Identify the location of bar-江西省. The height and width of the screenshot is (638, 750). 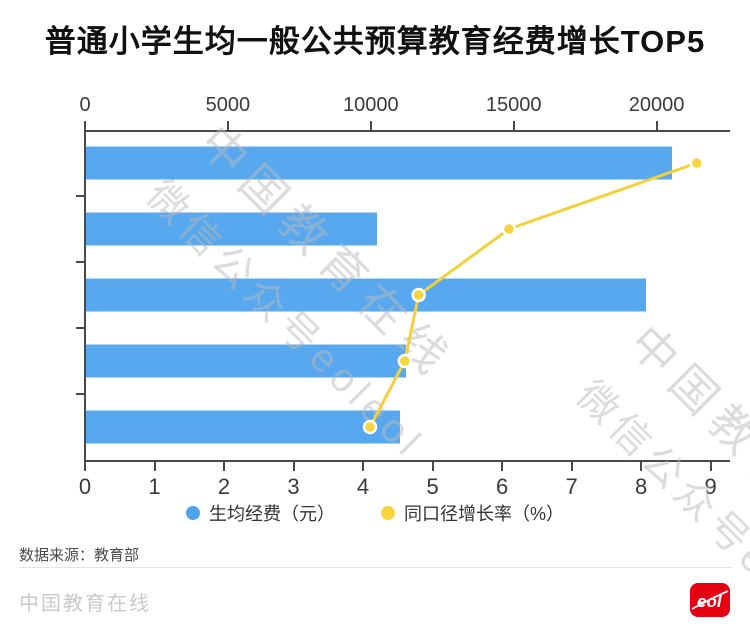
(246, 361).